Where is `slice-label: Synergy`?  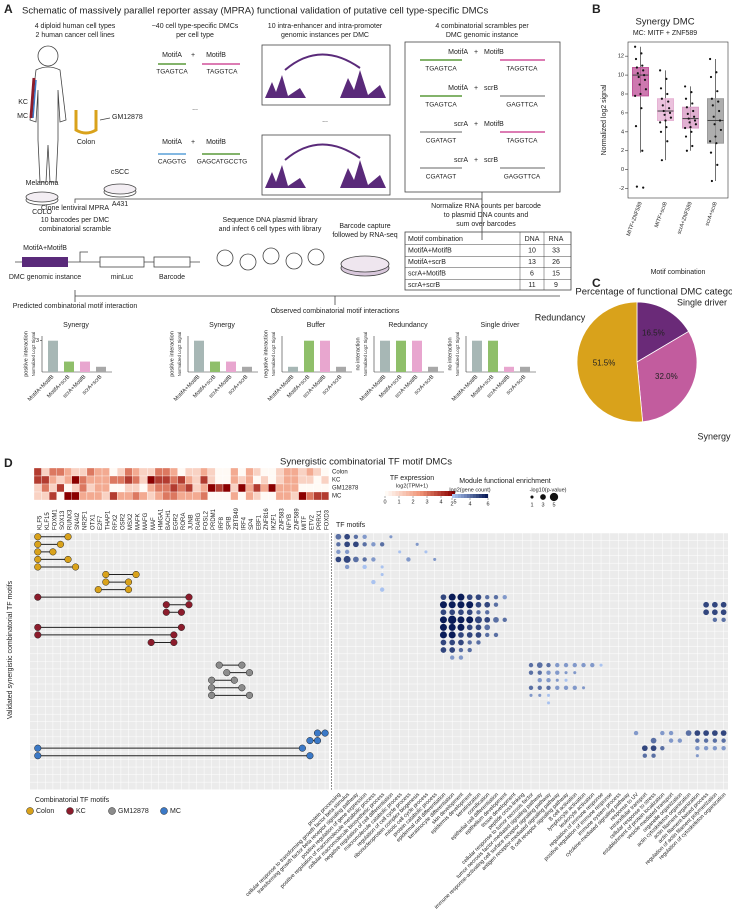
slice-label: Synergy is located at coordinates (714, 436).